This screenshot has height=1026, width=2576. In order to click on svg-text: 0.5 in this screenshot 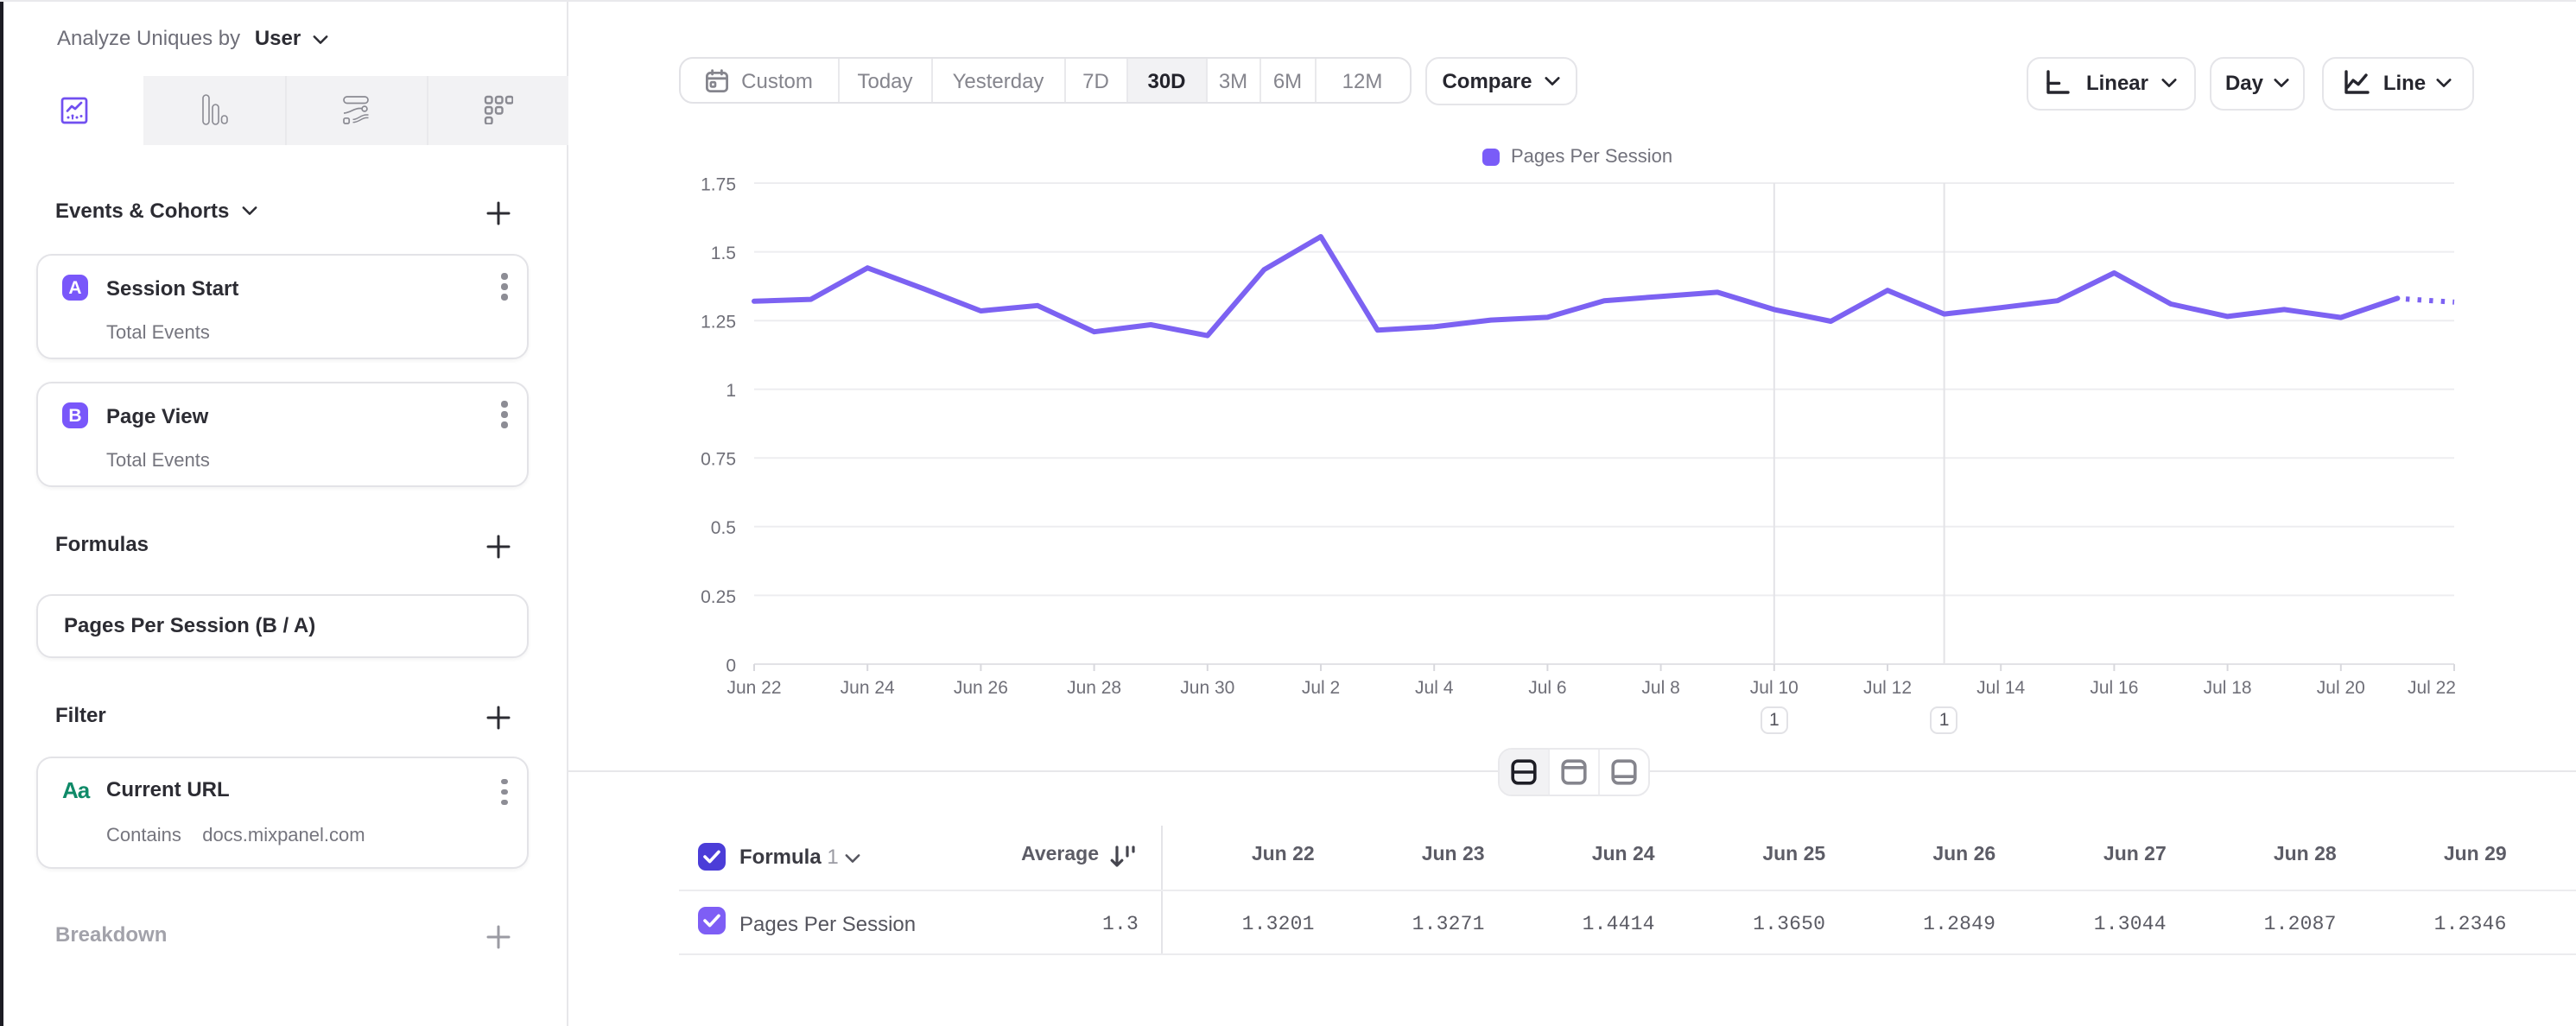, I will do `click(723, 528)`.